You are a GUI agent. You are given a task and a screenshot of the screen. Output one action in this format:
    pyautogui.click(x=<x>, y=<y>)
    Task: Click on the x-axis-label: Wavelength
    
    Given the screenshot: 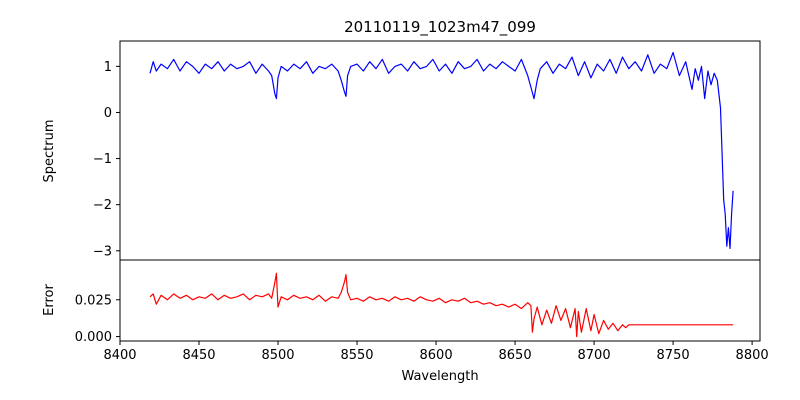 What is the action you would take?
    pyautogui.click(x=439, y=376)
    